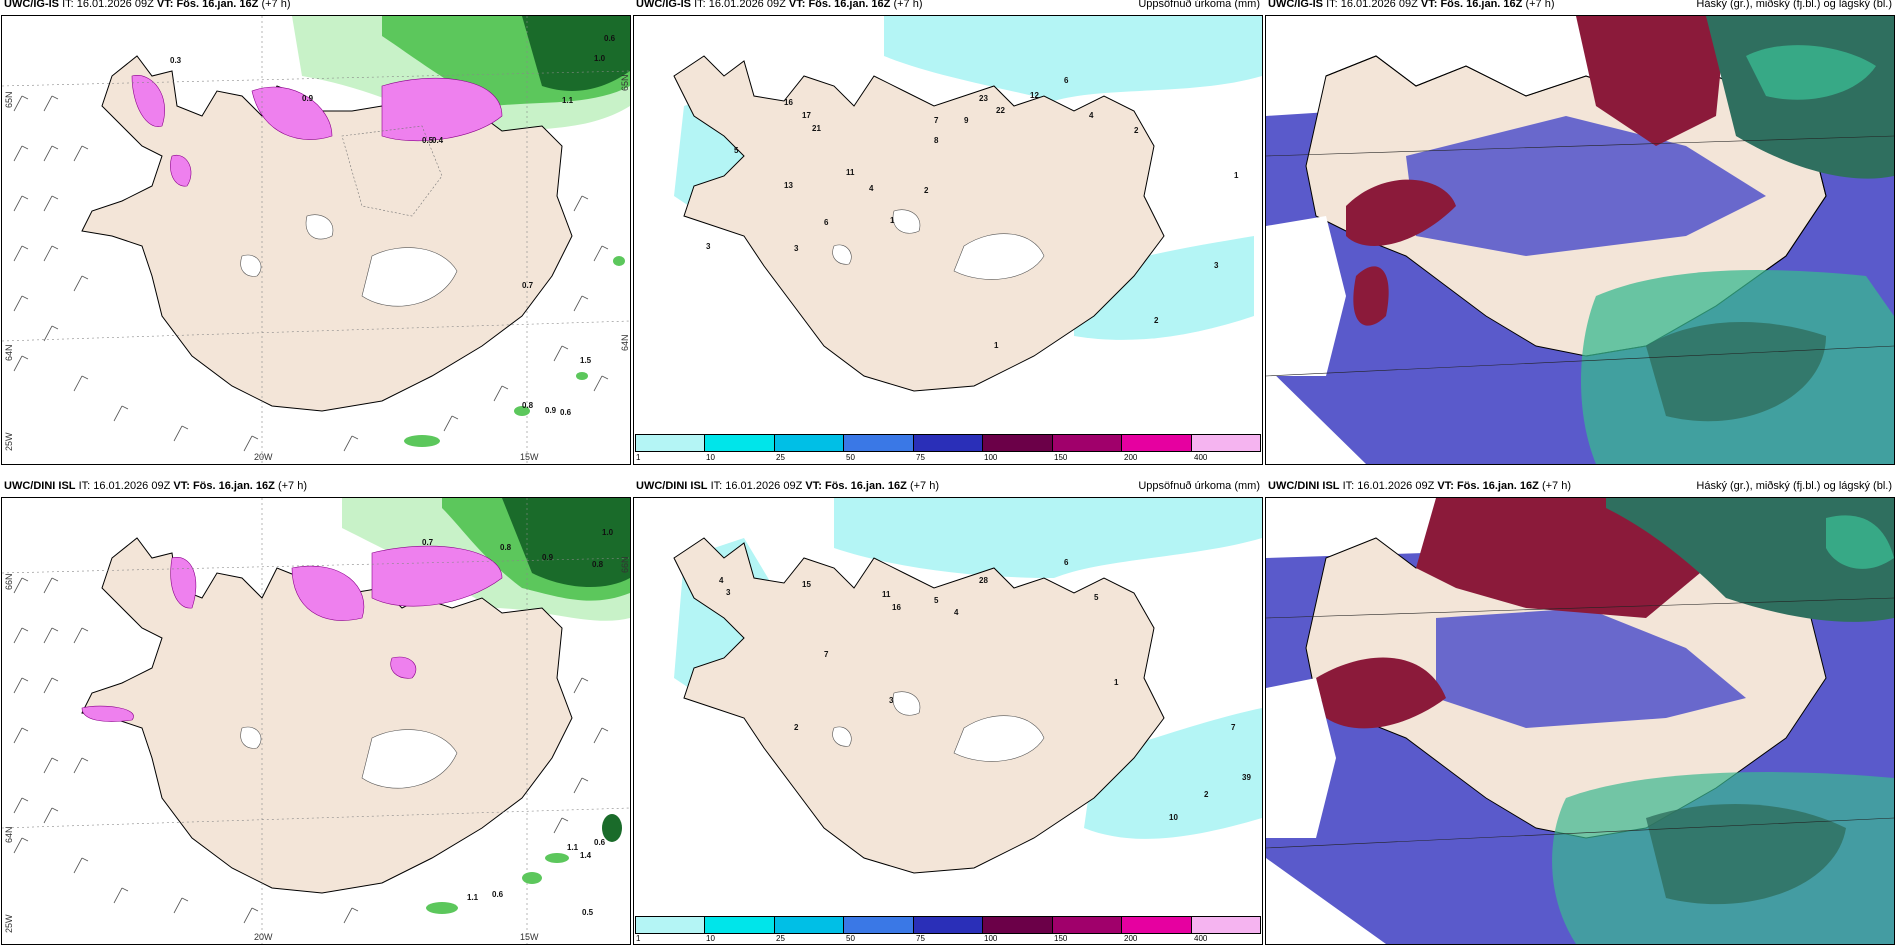 Image resolution: width=1900 pixels, height=950 pixels. Describe the element at coordinates (850, 172) in the screenshot. I see `precip-value: 11` at that location.